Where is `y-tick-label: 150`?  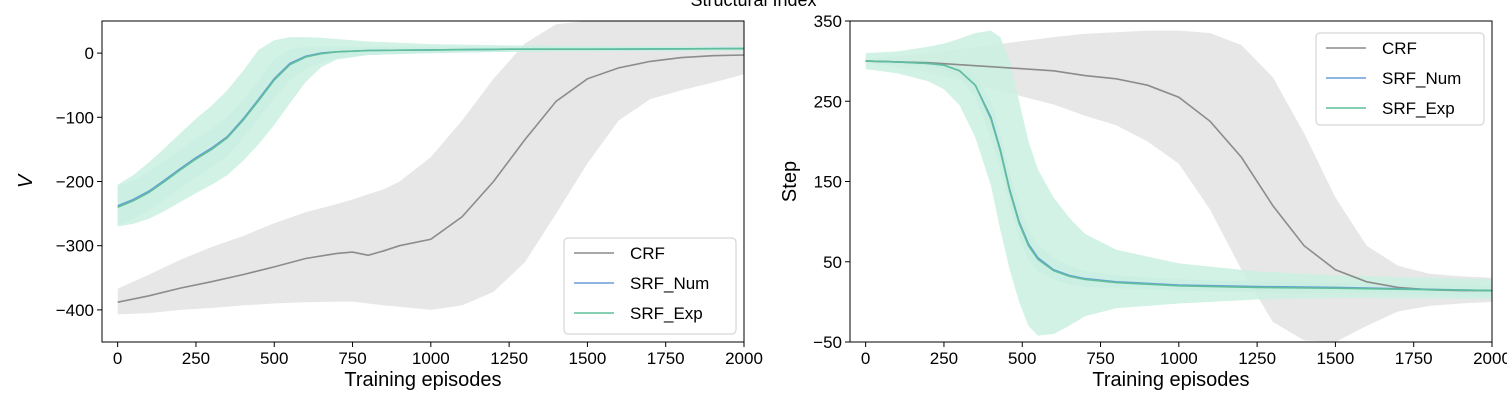
y-tick-label: 150 is located at coordinates (828, 182).